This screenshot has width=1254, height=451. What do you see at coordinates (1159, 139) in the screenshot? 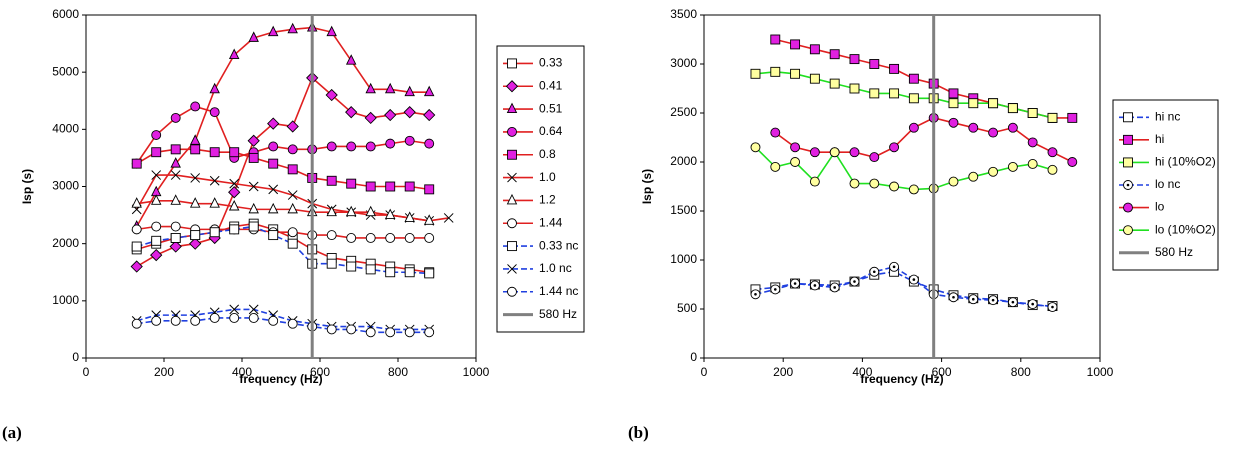
I see `legend-label: hi` at bounding box center [1159, 139].